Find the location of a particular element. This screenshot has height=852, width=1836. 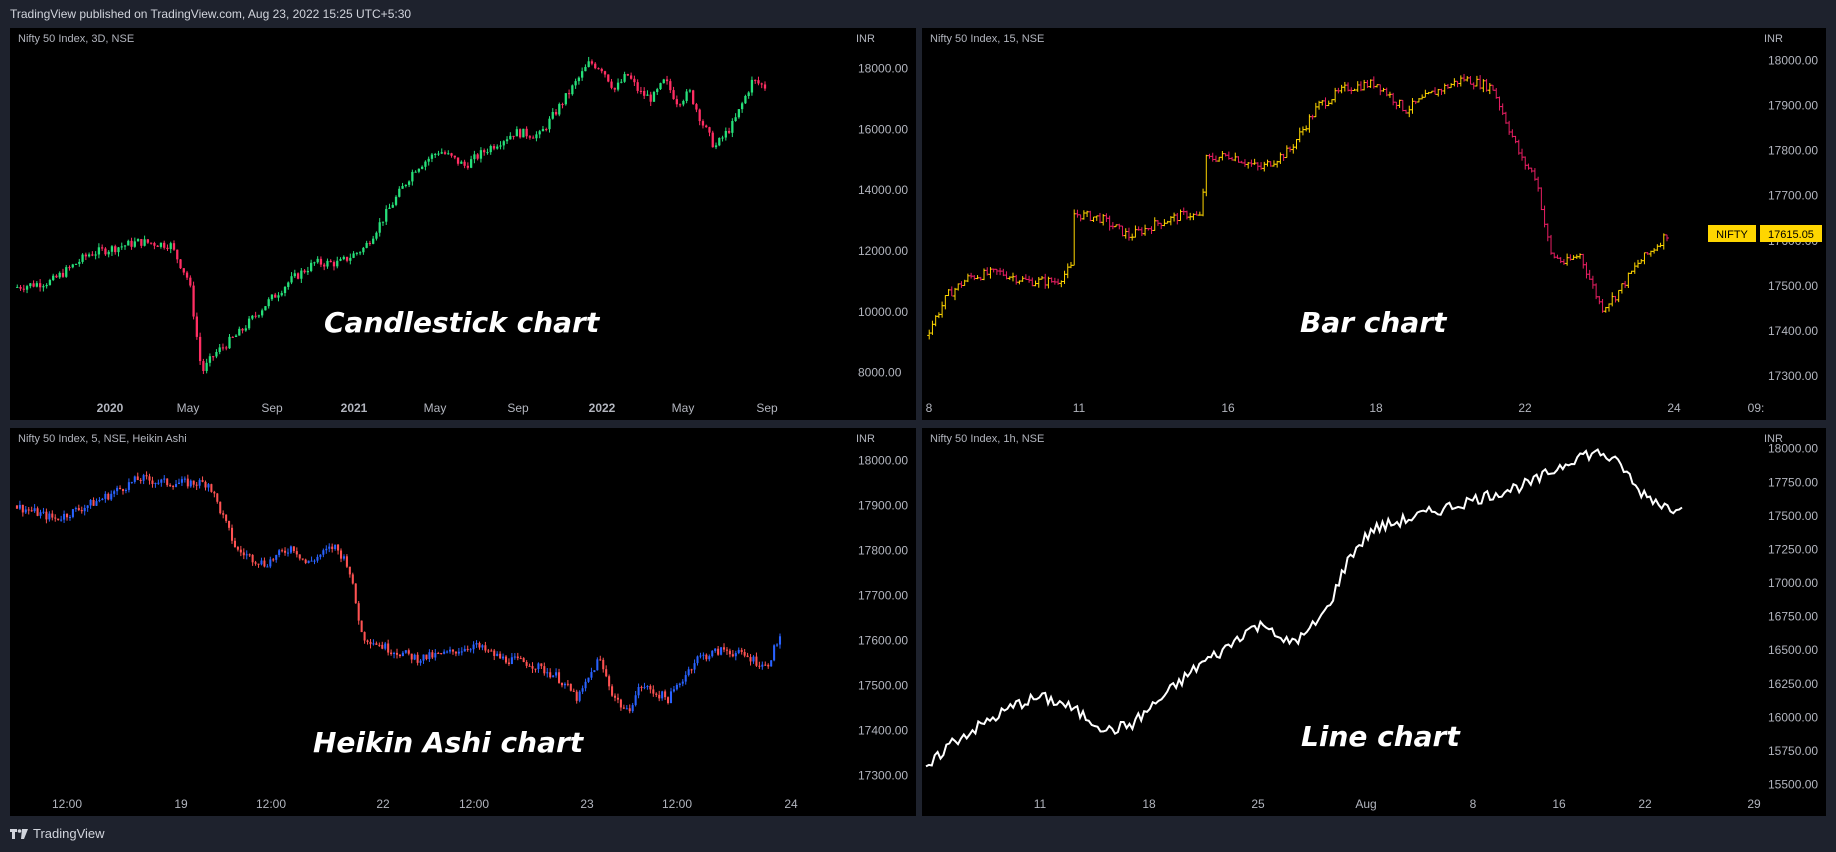

panel-title: Nifty 50 Index, 3D, NSE is located at coordinates (76, 39).